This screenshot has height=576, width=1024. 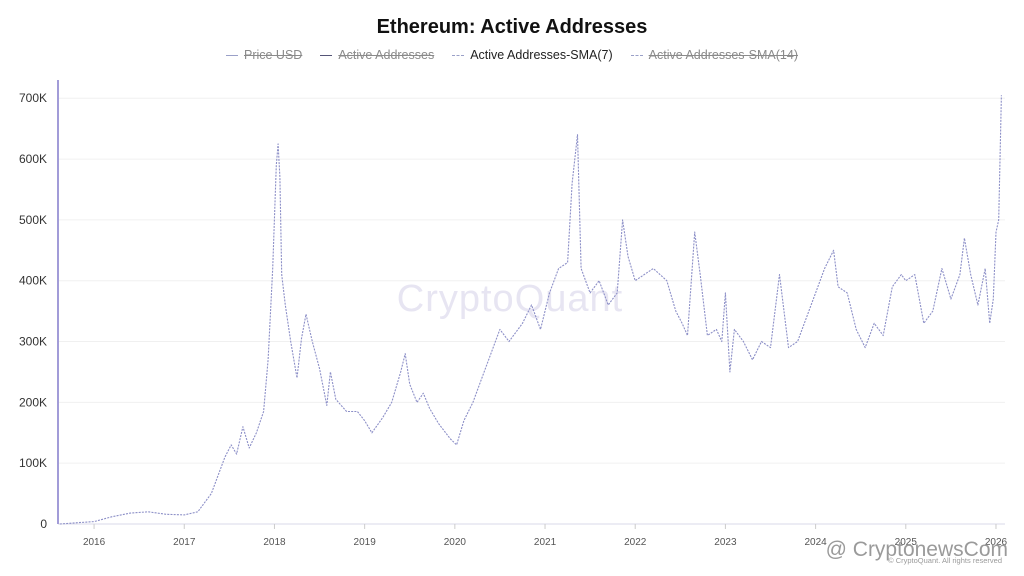 I want to click on chart-title: Ethereum: Active Addresses, so click(x=512, y=27).